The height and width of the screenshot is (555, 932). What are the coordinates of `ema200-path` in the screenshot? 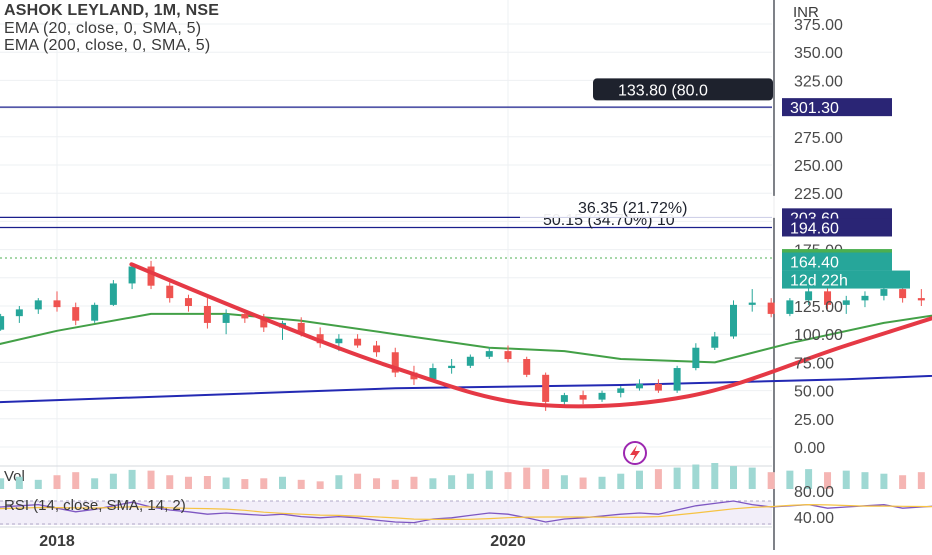 It's located at (466, 389).